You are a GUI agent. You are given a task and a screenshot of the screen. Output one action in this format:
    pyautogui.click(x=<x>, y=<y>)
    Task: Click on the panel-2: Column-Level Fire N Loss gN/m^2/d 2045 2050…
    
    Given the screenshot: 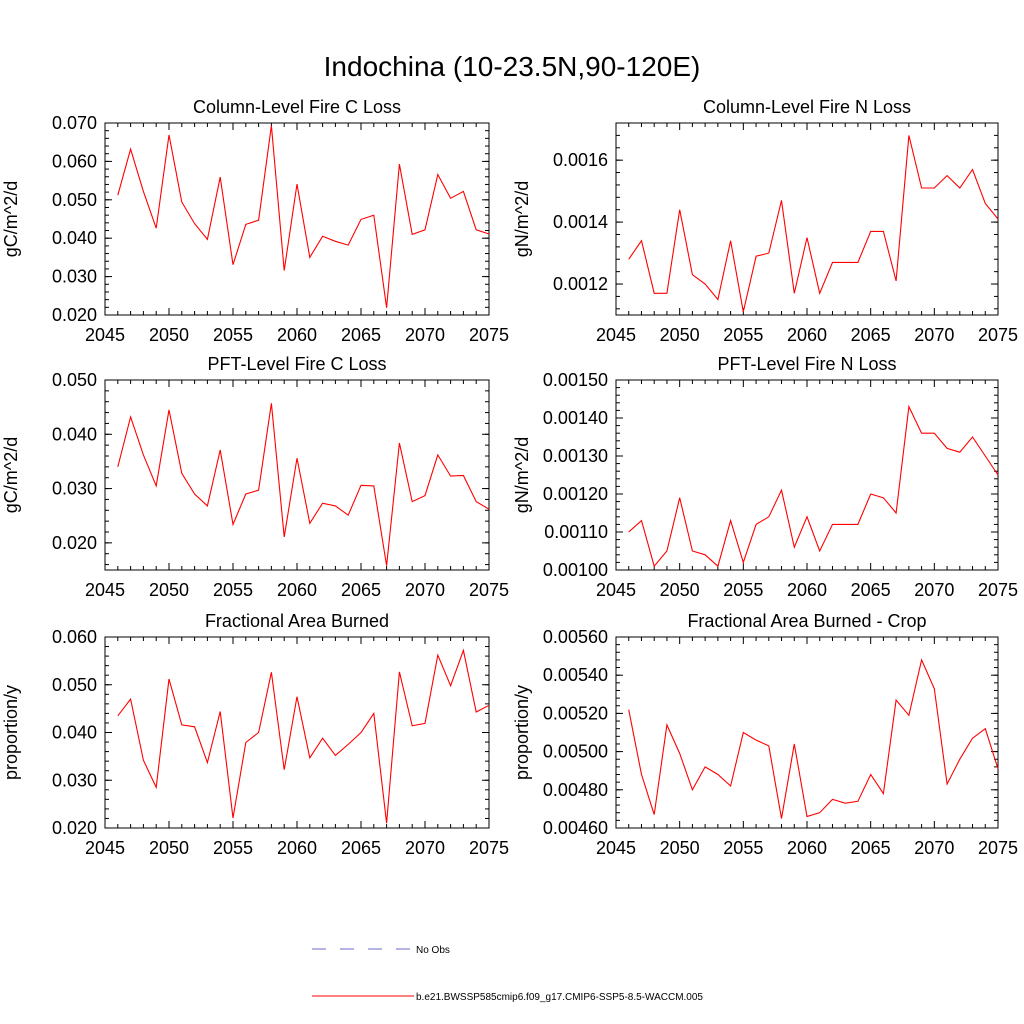 What is the action you would take?
    pyautogui.click(x=765, y=221)
    